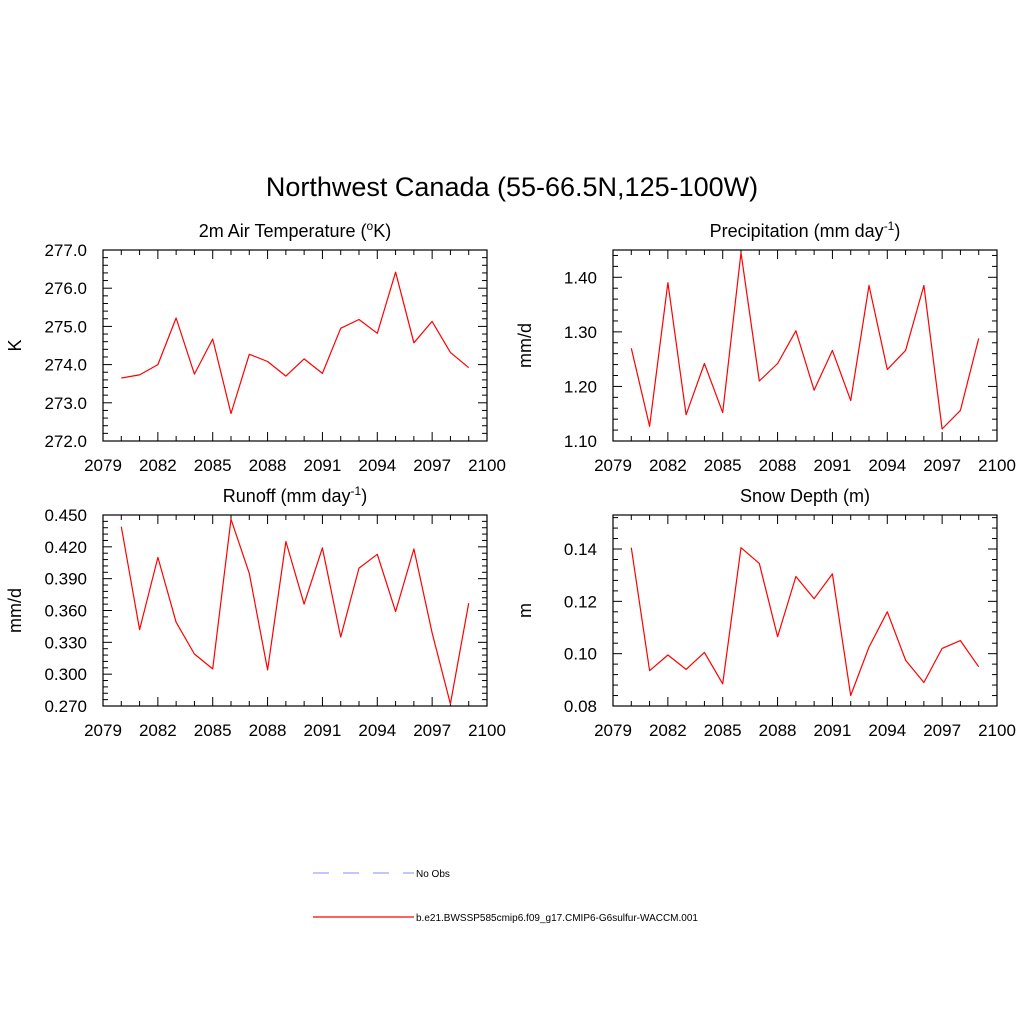  Describe the element at coordinates (580, 706) in the screenshot. I see `y-tick-label: 0.08` at that location.